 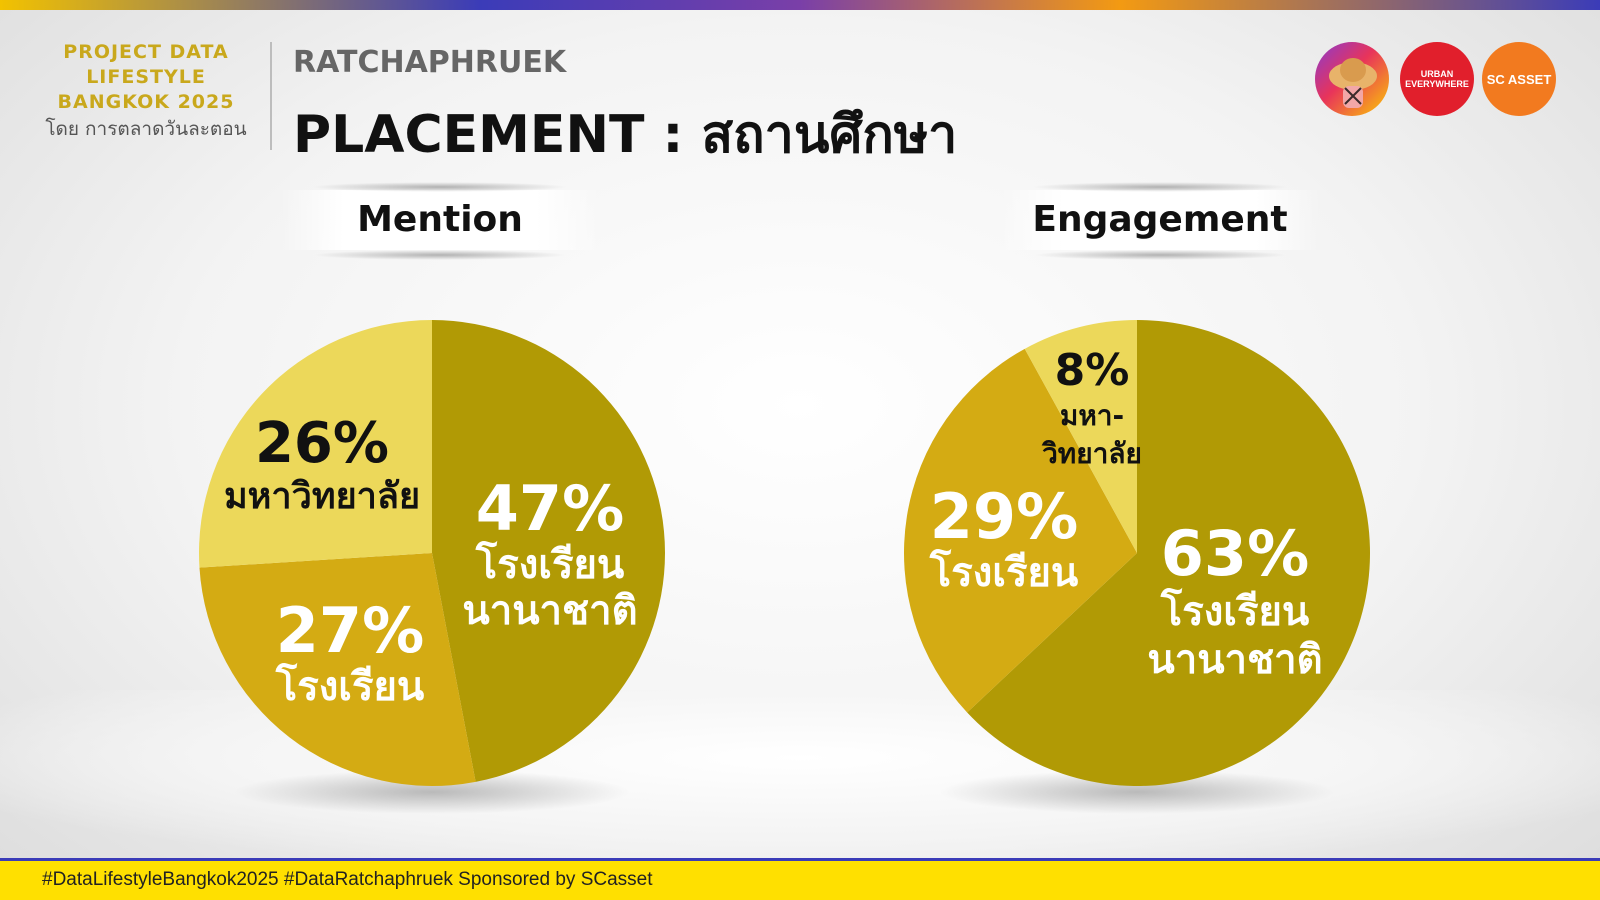 I want to click on engagement-heading: Engagement, so click(x=1160, y=221).